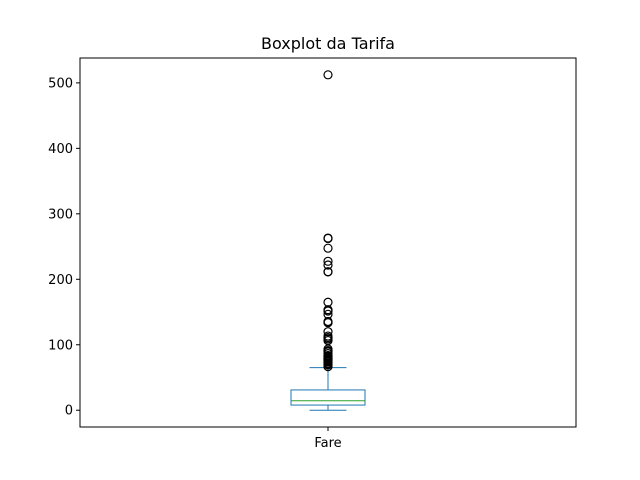 This screenshot has width=640, height=480. What do you see at coordinates (60, 149) in the screenshot?
I see `y-tick-label: 400` at bounding box center [60, 149].